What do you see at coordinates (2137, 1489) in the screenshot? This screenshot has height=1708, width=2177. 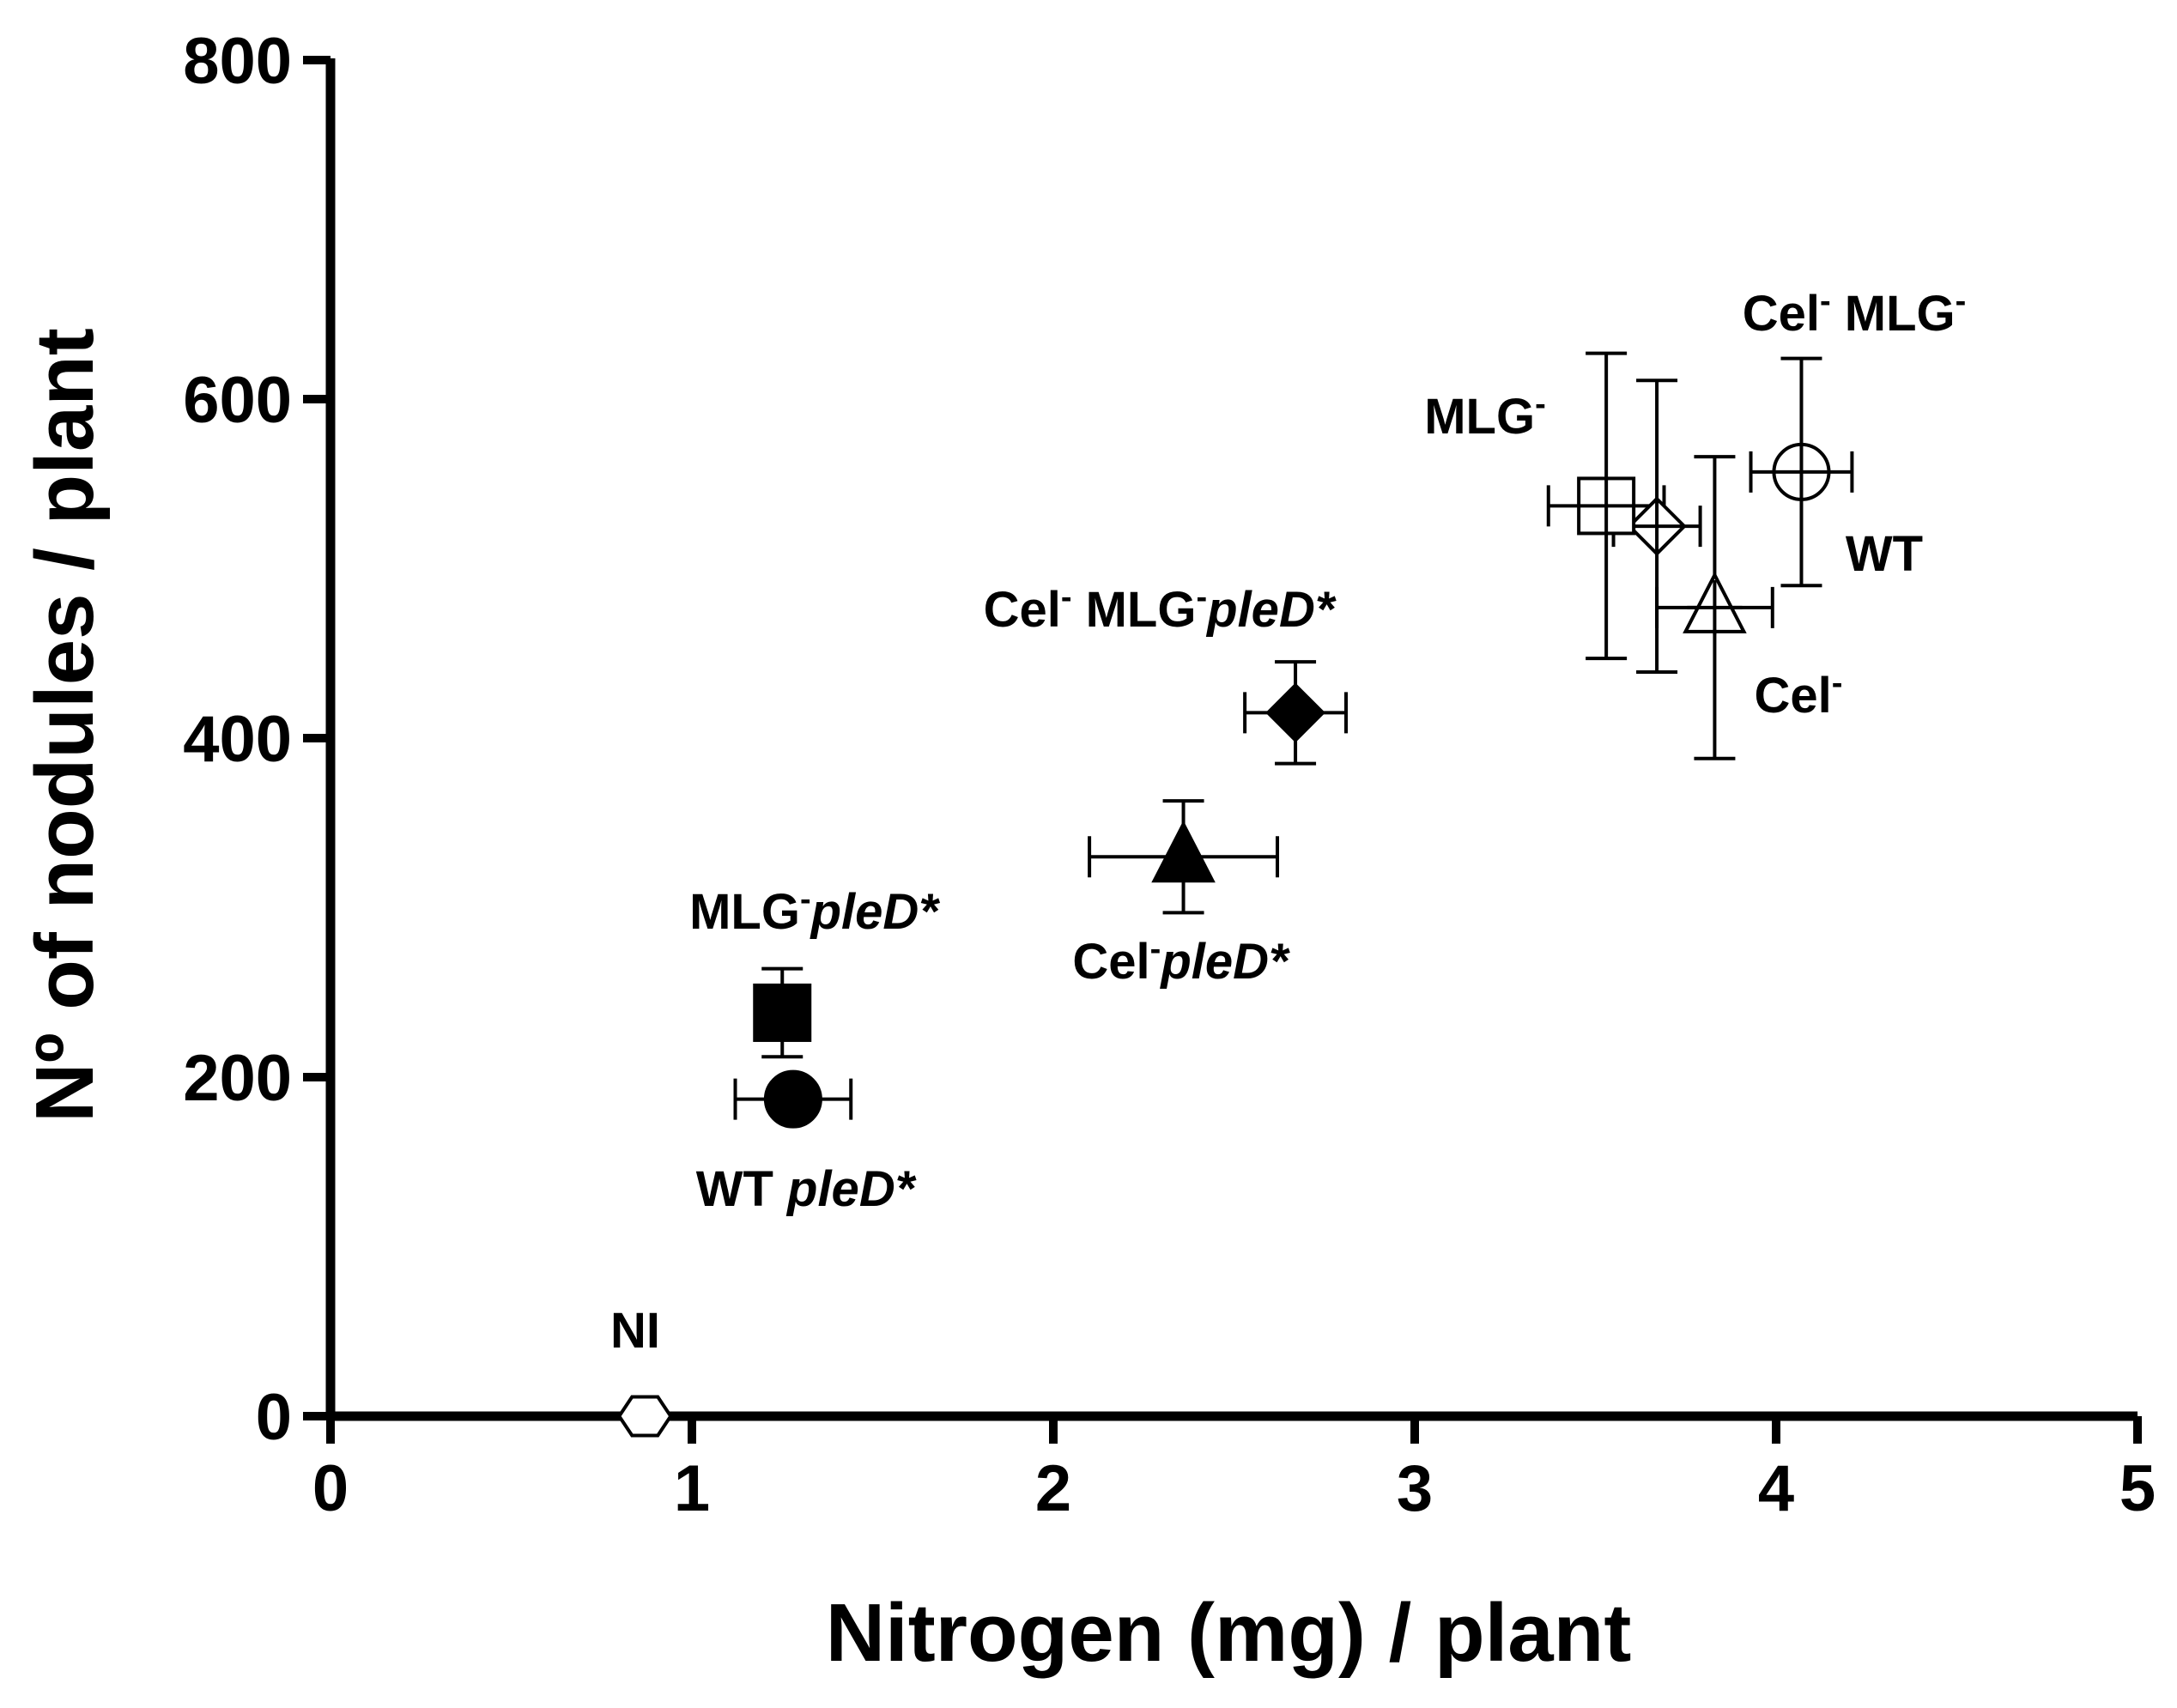 I see `x-tick-label: 5` at bounding box center [2137, 1489].